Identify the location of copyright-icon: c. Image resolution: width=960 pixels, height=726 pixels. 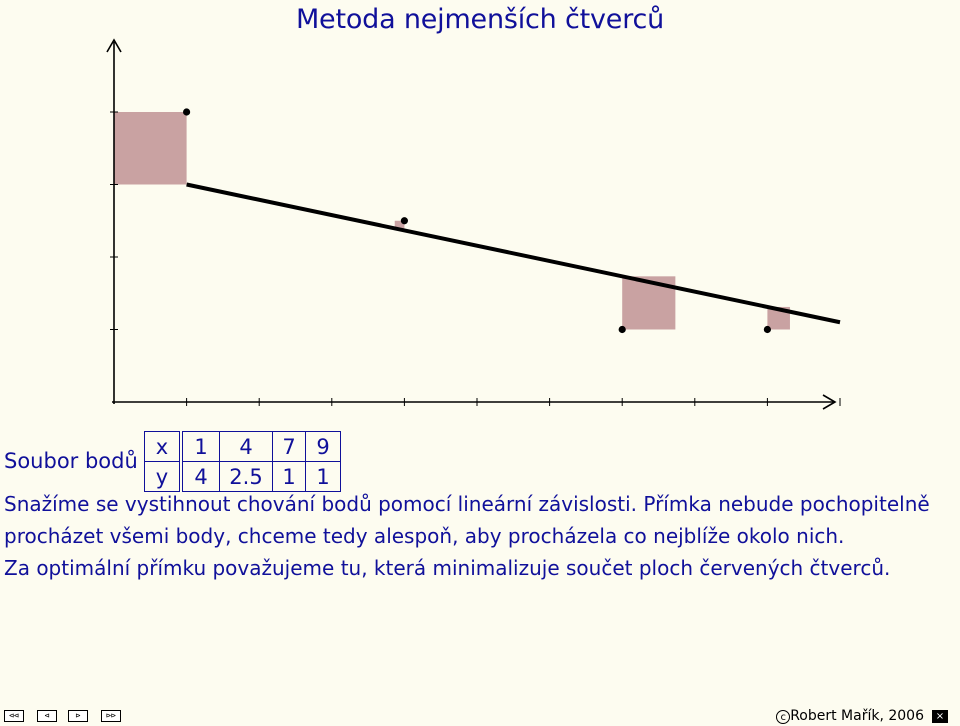
(783, 717).